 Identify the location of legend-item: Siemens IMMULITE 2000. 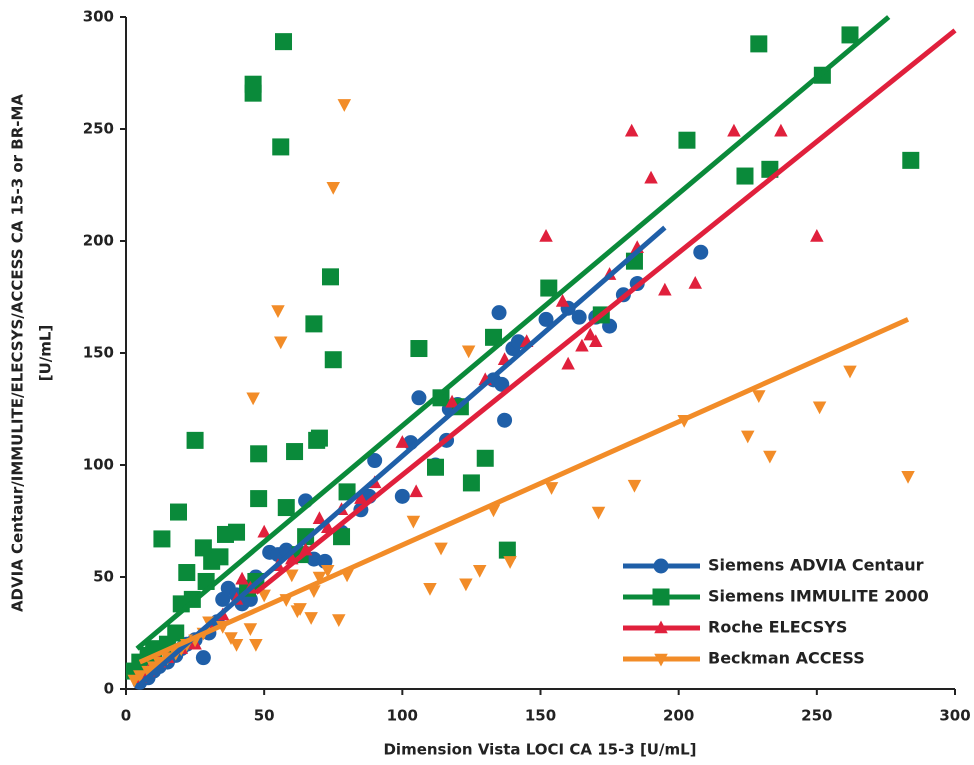
(776, 596).